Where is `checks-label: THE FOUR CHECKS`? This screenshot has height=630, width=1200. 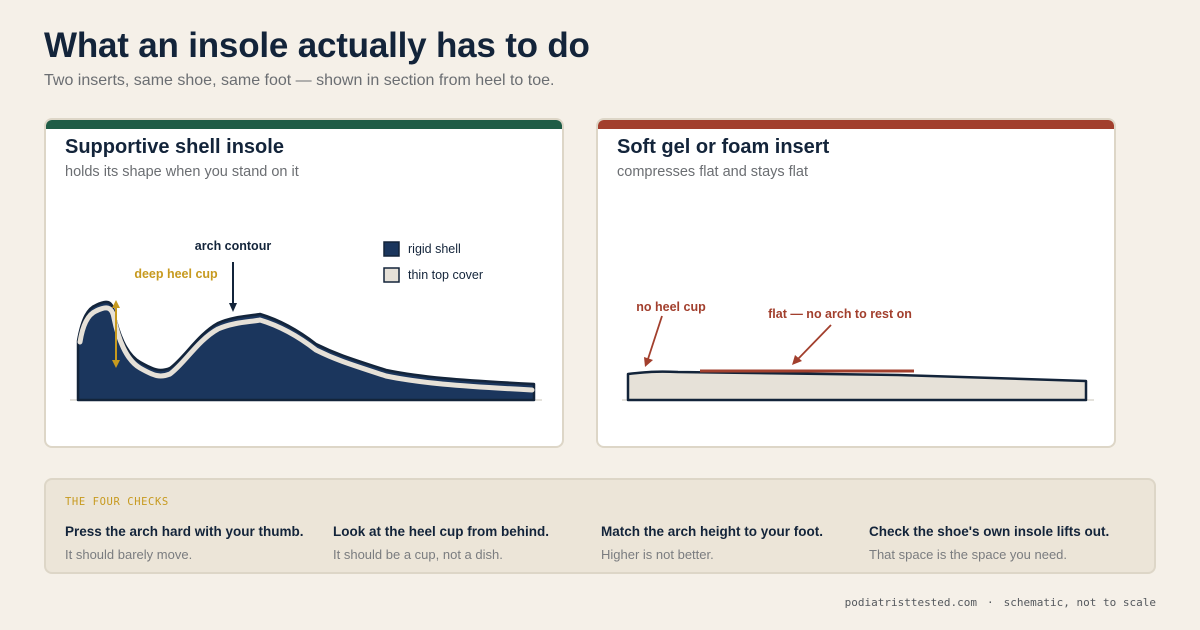
checks-label: THE FOUR CHECKS is located at coordinates (117, 502).